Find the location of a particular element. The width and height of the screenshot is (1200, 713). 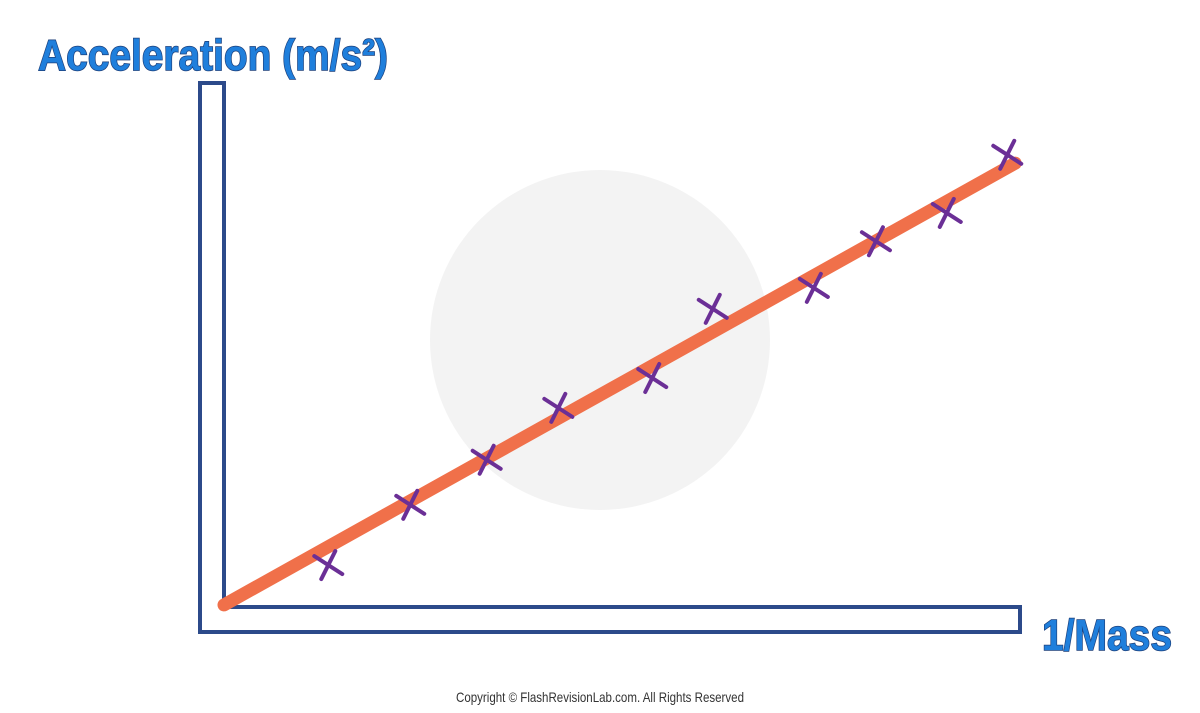

watermark is located at coordinates (600, 340).